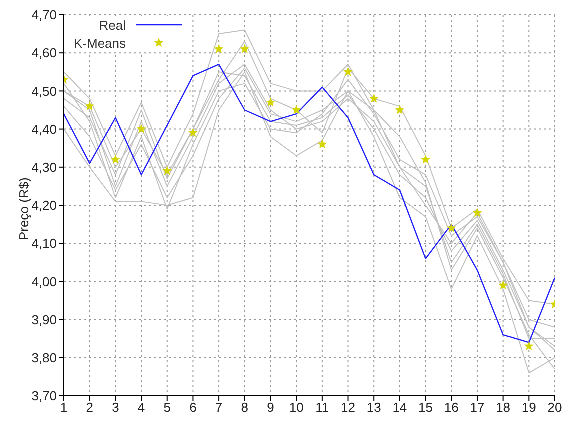 The image size is (562, 423). I want to click on x-tick-label: 10, so click(296, 408).